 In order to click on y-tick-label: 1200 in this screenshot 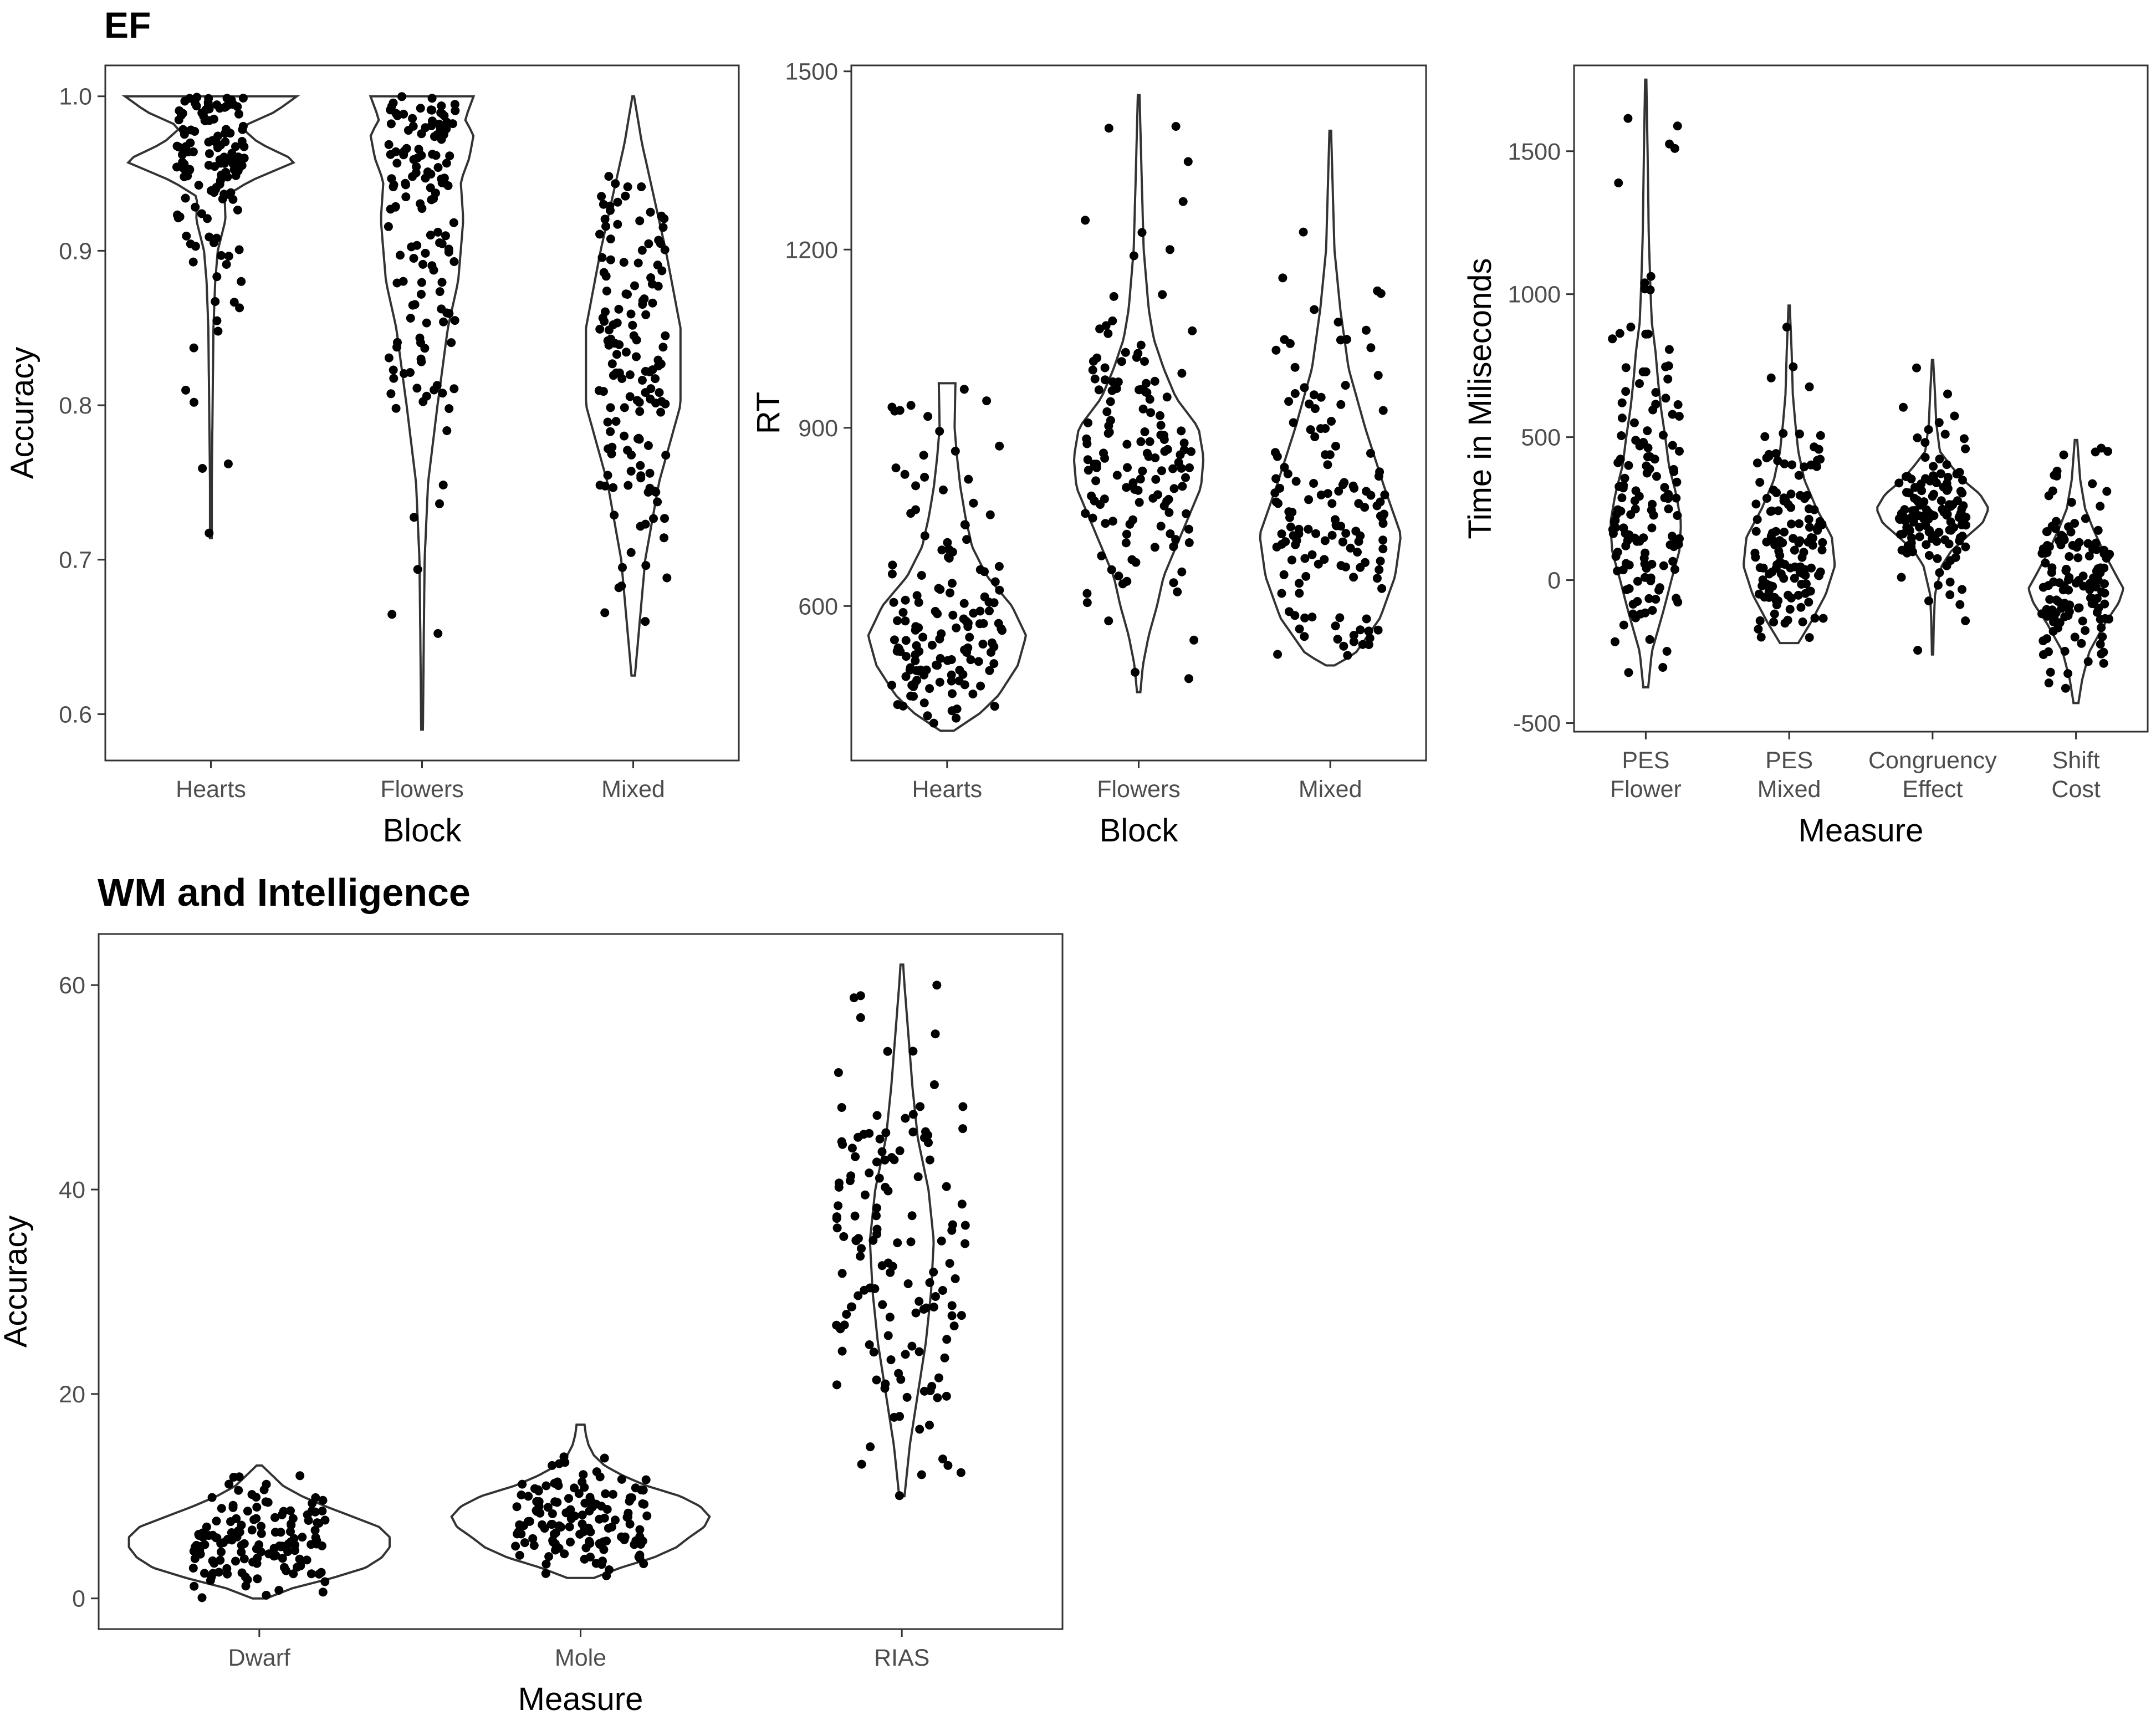, I will do `click(811, 250)`.